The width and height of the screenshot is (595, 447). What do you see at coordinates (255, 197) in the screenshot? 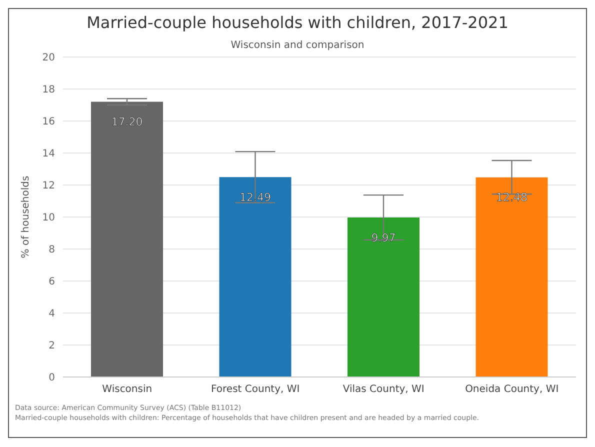
I see `data-label: 12.49` at bounding box center [255, 197].